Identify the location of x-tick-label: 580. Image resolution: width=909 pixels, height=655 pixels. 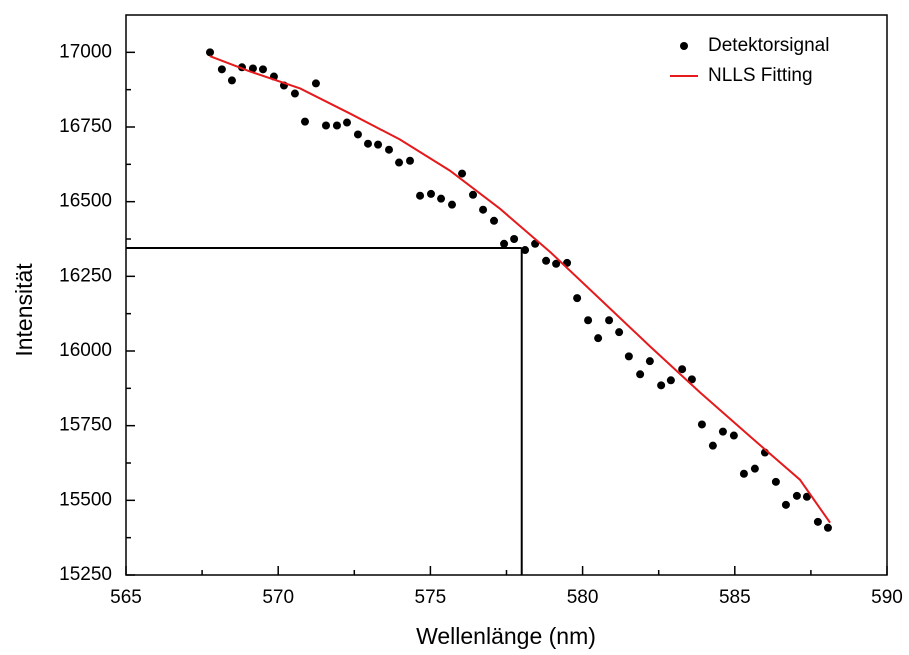
(583, 597).